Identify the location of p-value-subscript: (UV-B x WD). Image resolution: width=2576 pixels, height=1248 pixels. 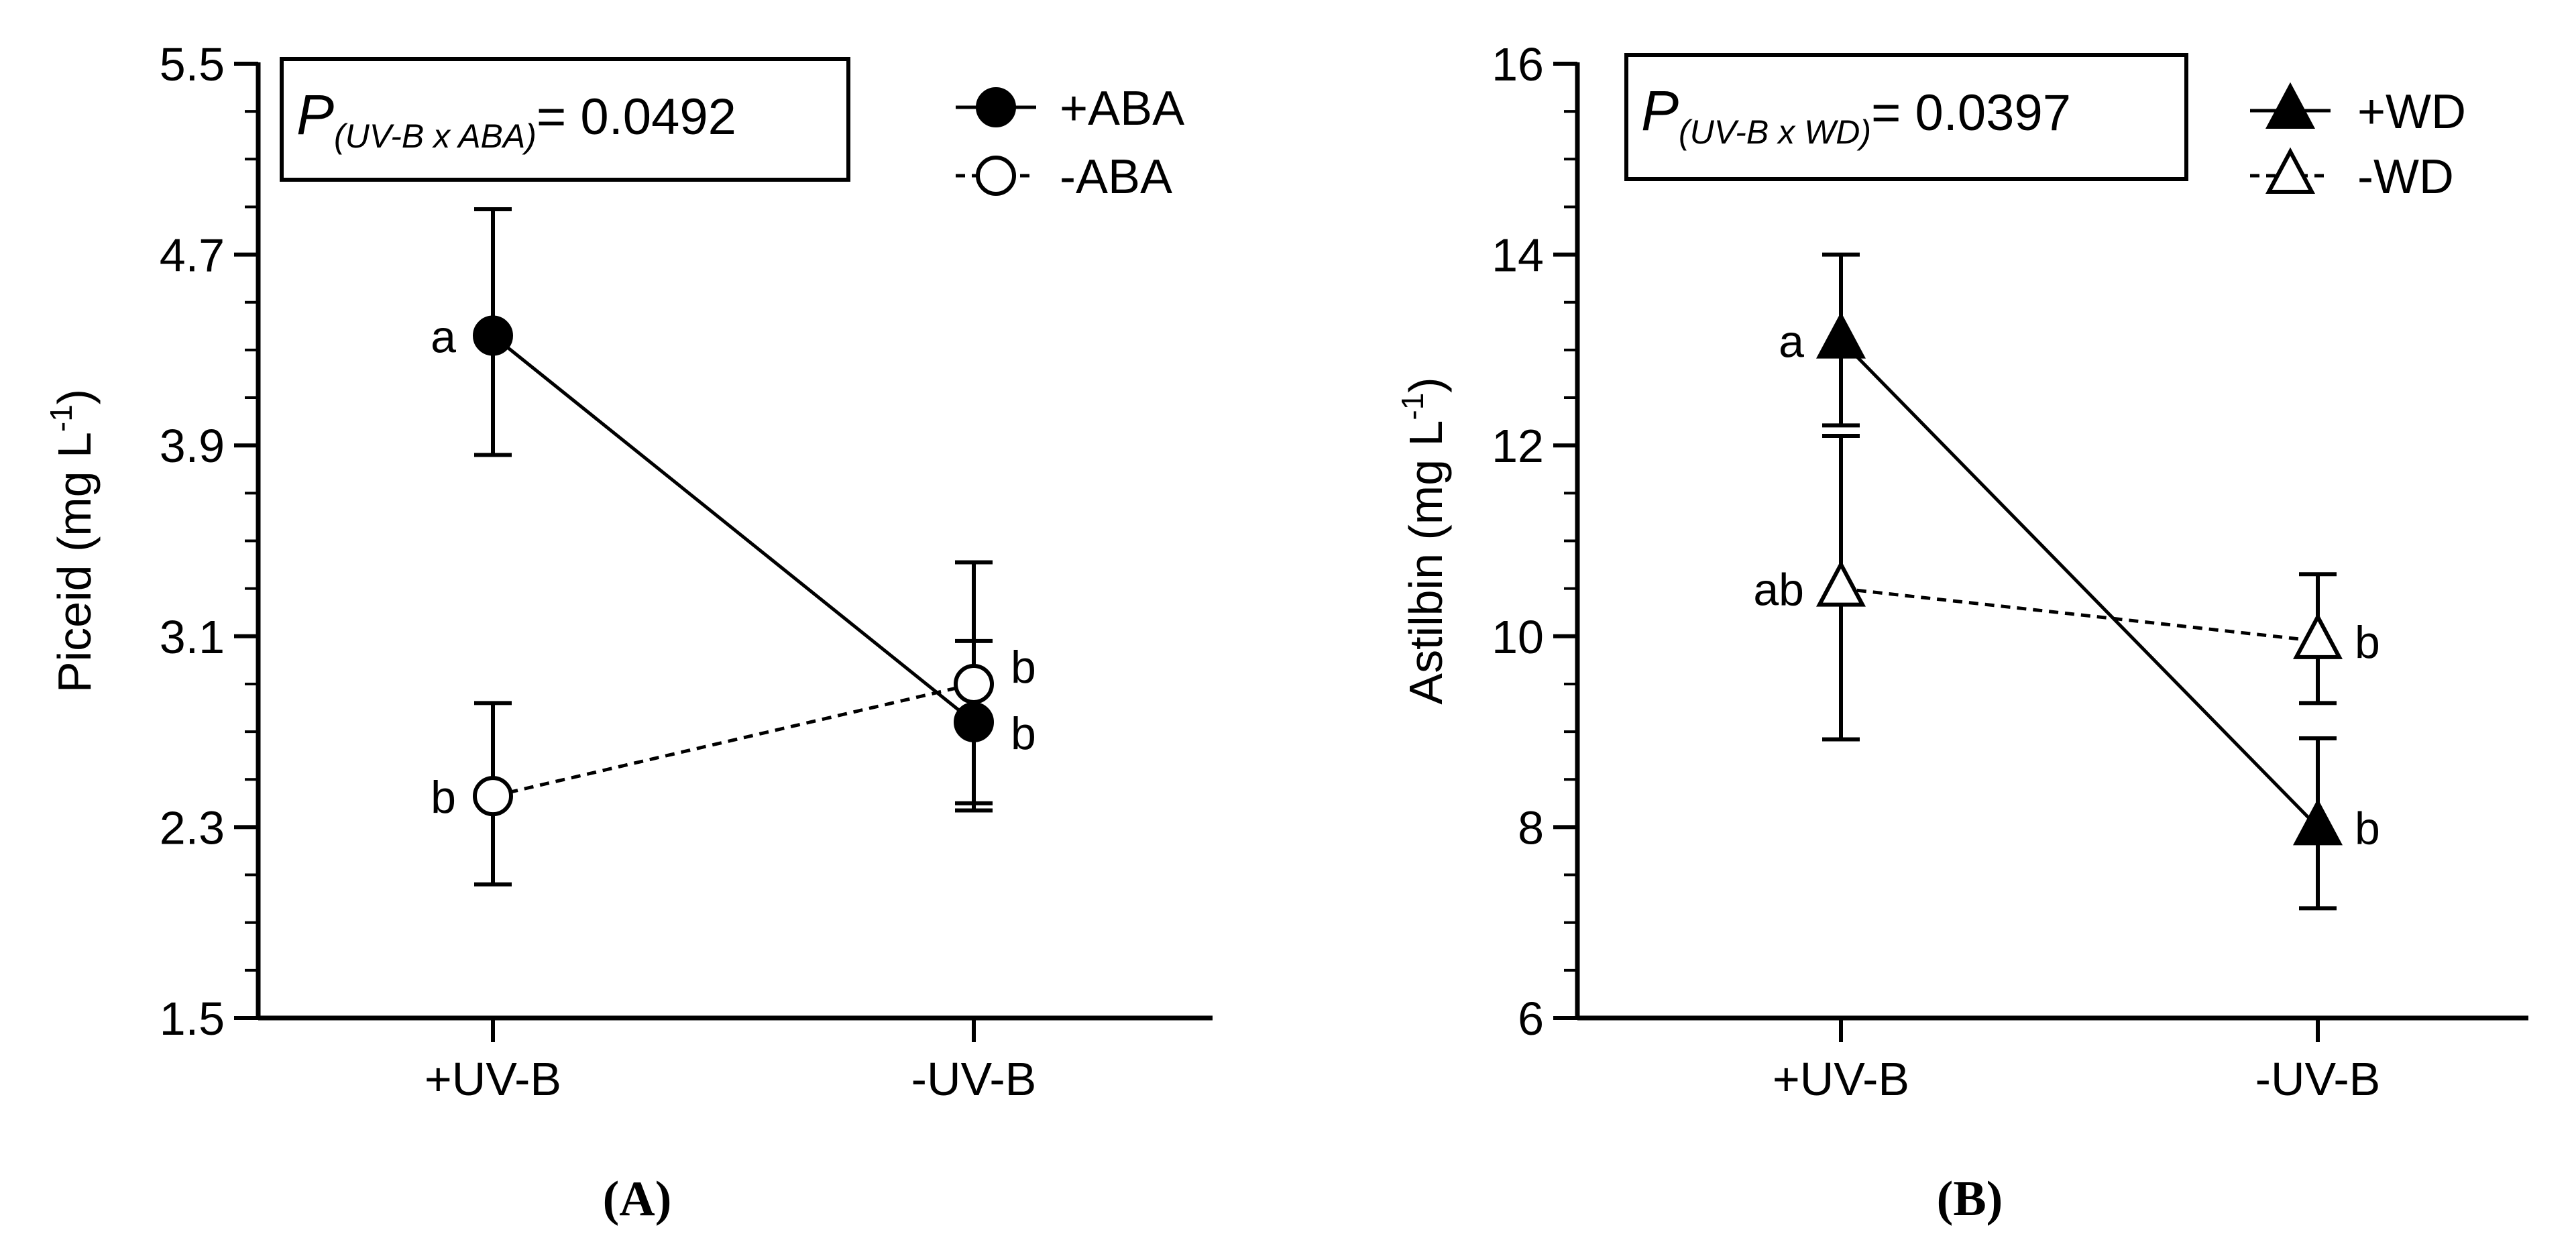
(1775, 132).